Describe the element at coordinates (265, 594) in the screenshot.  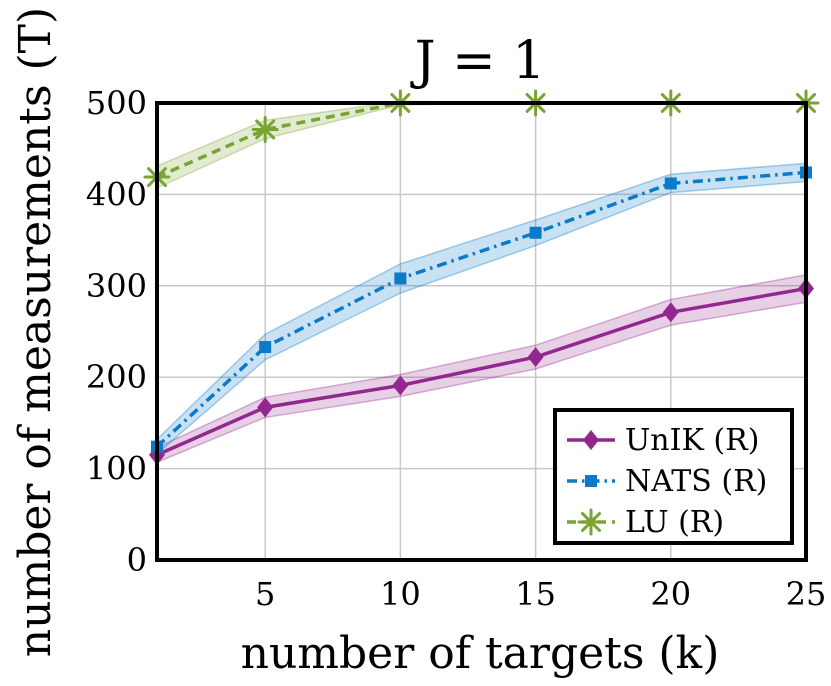
I see `x-tick-label: 5` at that location.